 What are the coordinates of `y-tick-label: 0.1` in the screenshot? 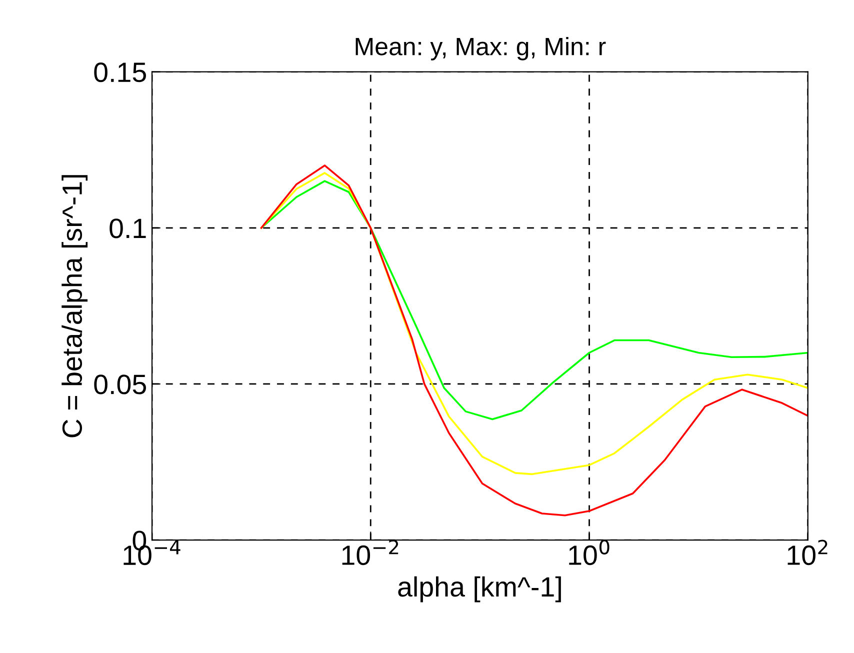 It's located at (128, 228).